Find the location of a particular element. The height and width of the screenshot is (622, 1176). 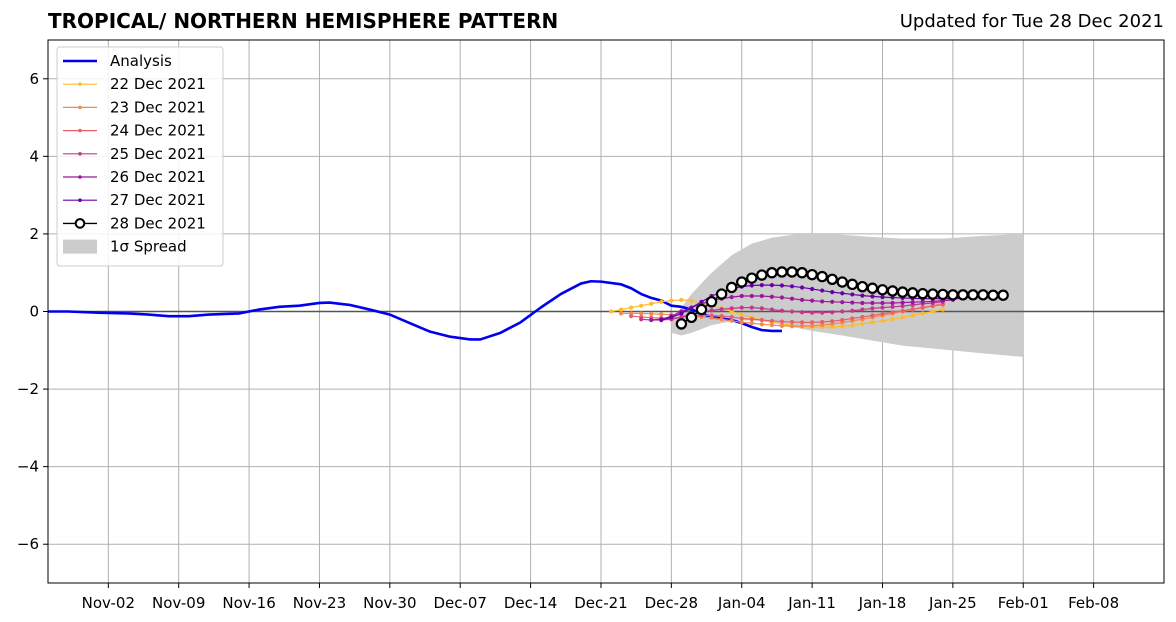

legend-label: Analysis is located at coordinates (141, 61).